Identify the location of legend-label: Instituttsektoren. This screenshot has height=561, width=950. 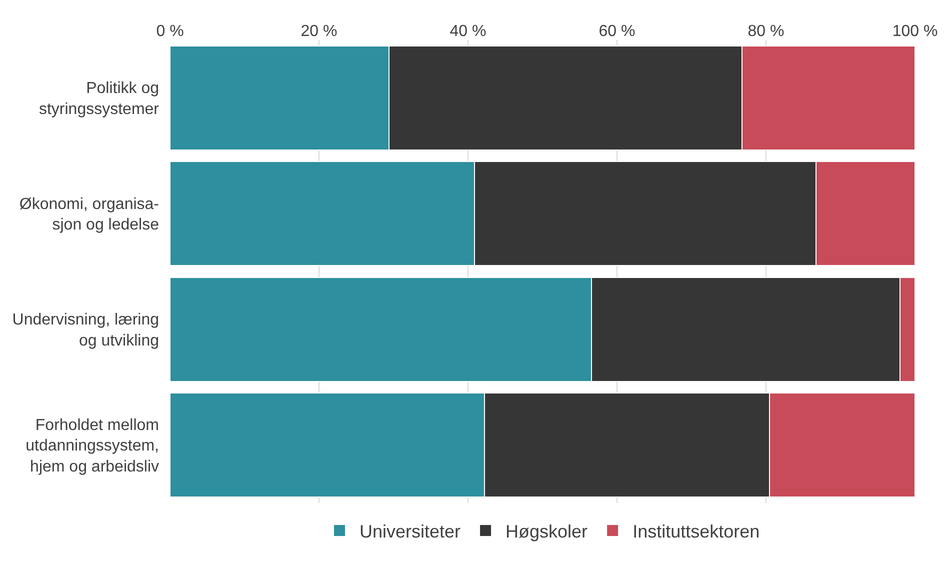
(696, 531).